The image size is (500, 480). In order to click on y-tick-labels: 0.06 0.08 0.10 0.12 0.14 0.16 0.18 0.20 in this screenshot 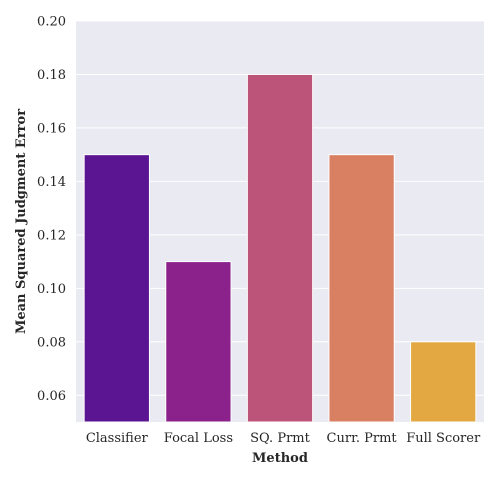, I will do `click(51, 209)`.